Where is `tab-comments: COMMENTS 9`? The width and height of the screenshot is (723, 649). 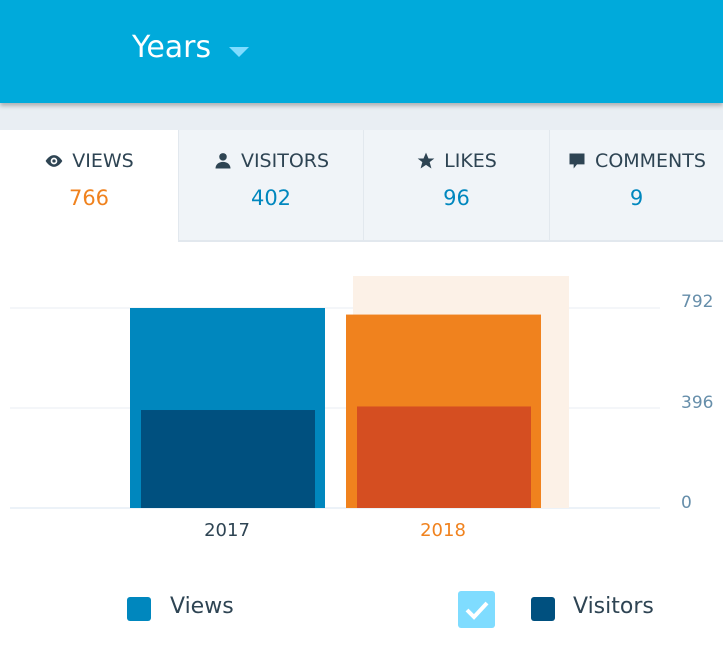 tab-comments: COMMENTS 9 is located at coordinates (636, 186).